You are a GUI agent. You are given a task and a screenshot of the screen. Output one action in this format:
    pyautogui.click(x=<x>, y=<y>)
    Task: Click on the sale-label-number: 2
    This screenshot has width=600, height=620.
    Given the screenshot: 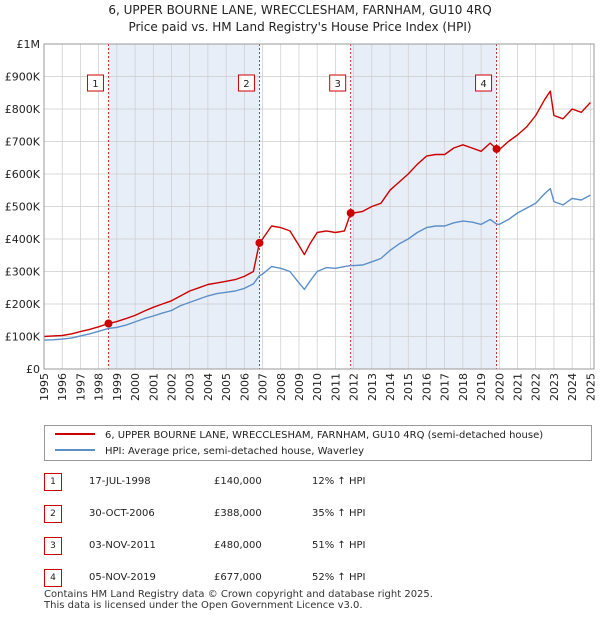 What is the action you would take?
    pyautogui.click(x=246, y=84)
    